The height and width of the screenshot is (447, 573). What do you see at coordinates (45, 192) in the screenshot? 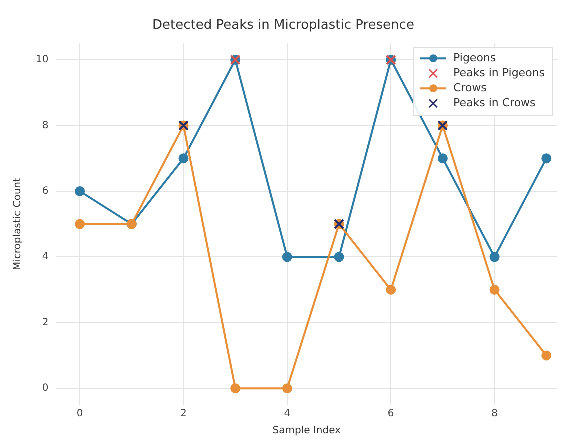
I see `y-tick-label: 6` at bounding box center [45, 192].